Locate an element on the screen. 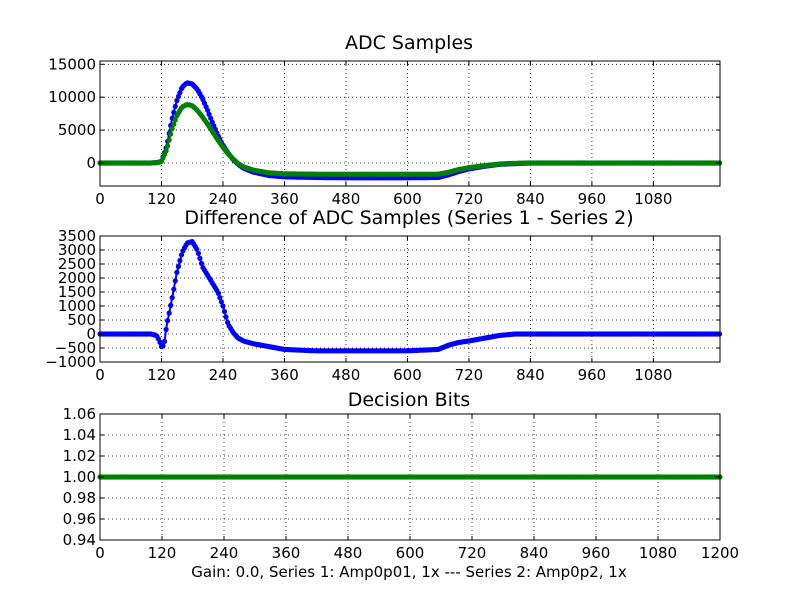 Image resolution: width=800 pixels, height=600 pixels. y-tick-label: 1000 is located at coordinates (77, 306).